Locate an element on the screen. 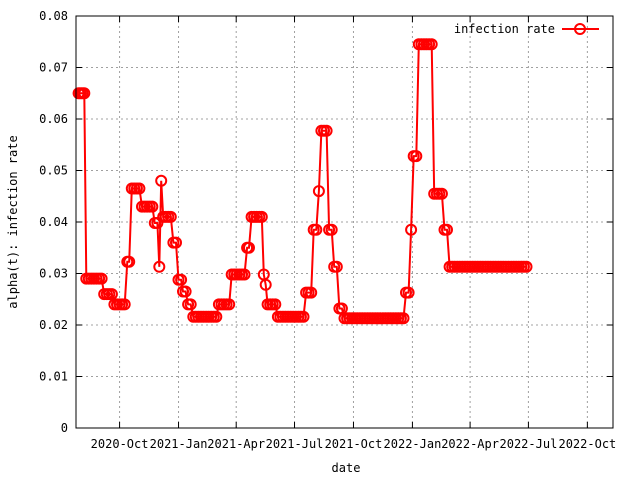  x-tick-label: 2020-Oct is located at coordinates (120, 444).